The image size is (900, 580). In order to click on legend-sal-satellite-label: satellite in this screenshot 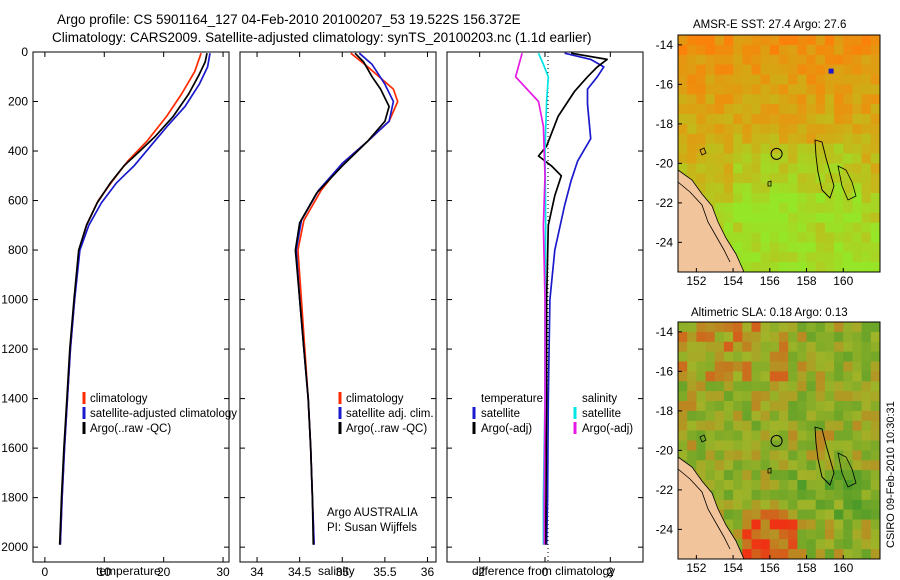, I will do `click(601, 414)`.